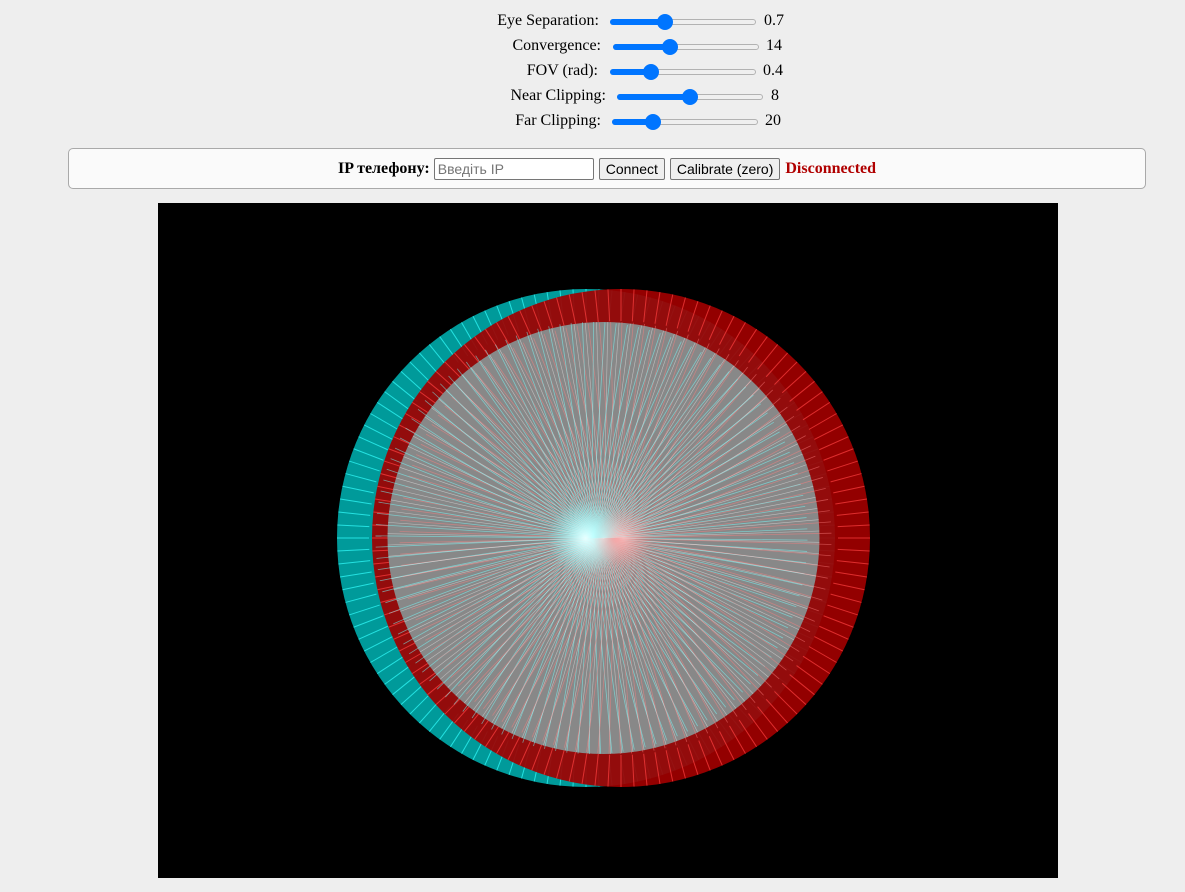  I want to click on convergence-label: Convergence:, so click(556, 45).